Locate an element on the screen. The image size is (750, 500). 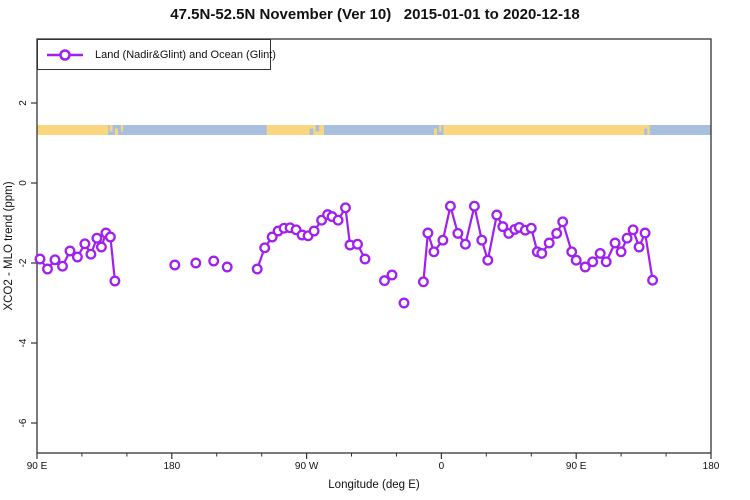
legend-label: Land (Nadir&Glint) and Ocean (Glint) is located at coordinates (185, 54).